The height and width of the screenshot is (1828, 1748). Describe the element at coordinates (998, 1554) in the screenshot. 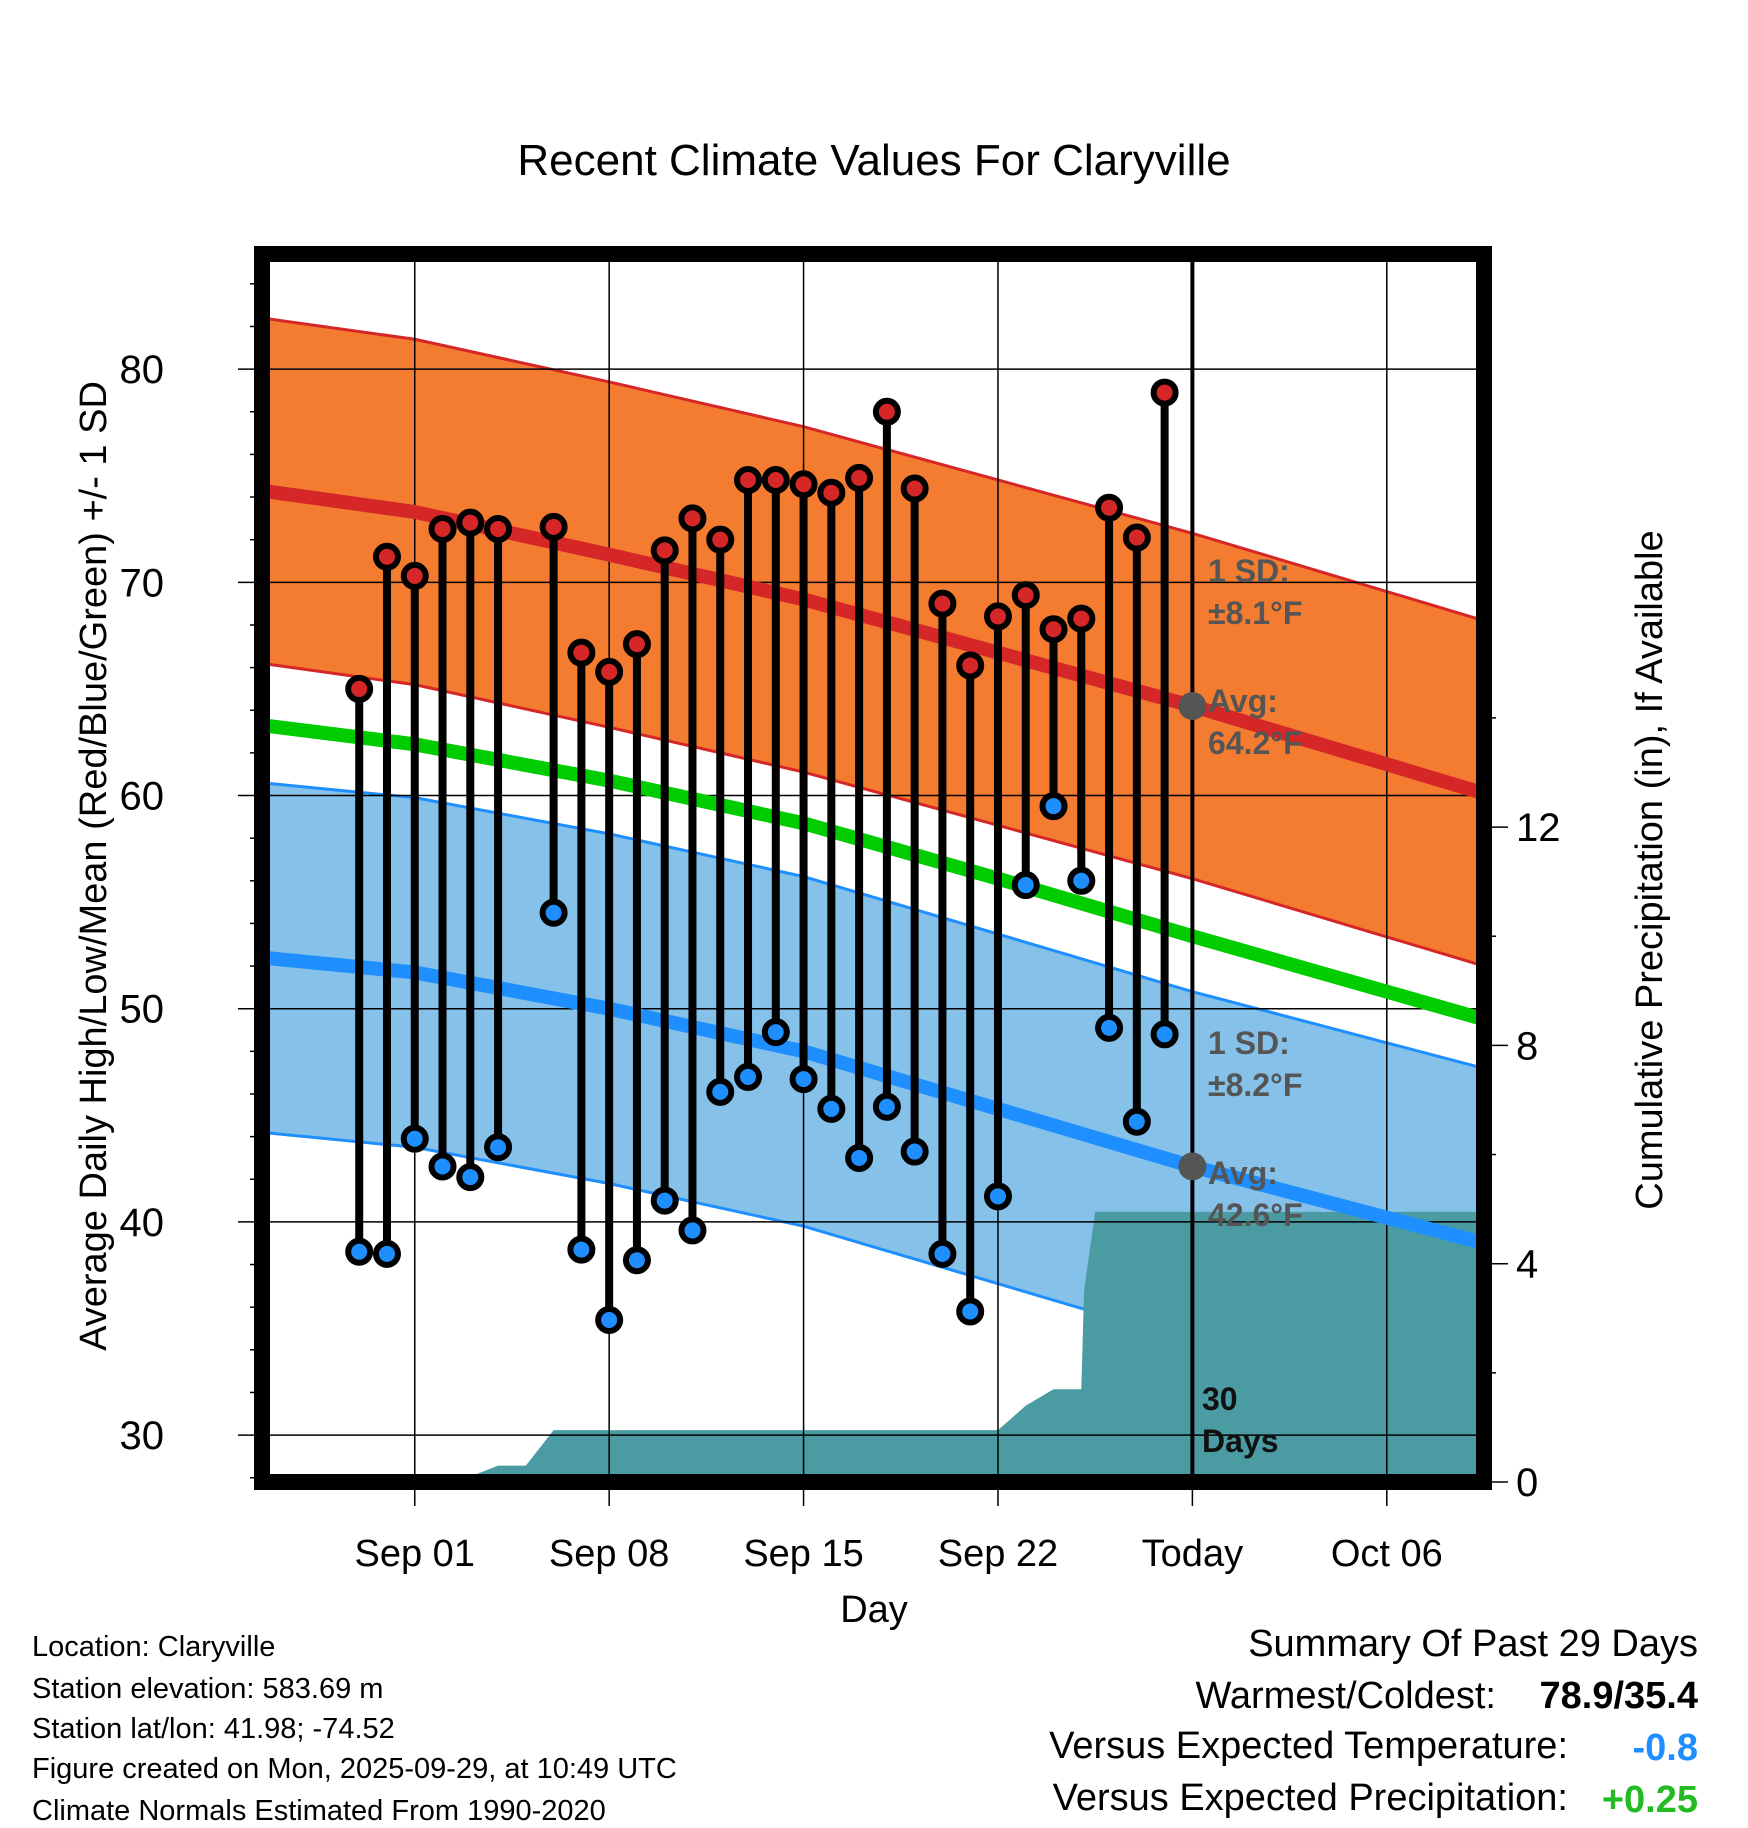

I see `x-tick-label: Sep 22` at that location.